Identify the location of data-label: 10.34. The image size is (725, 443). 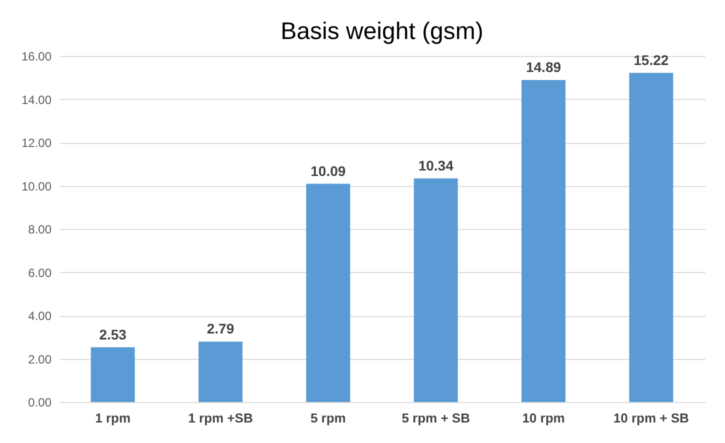
(436, 165).